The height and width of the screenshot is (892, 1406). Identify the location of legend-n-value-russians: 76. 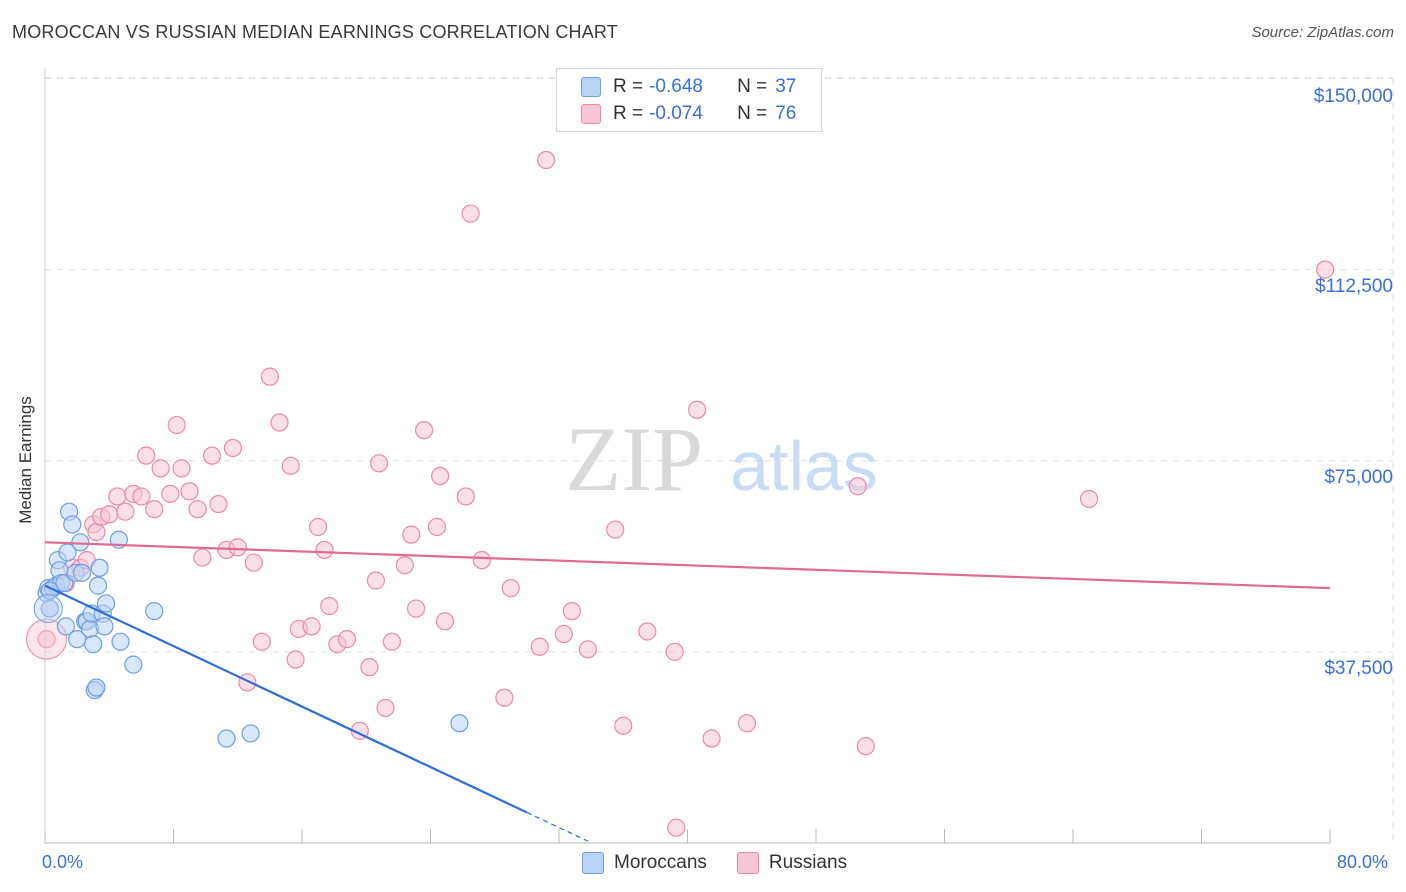
(786, 113).